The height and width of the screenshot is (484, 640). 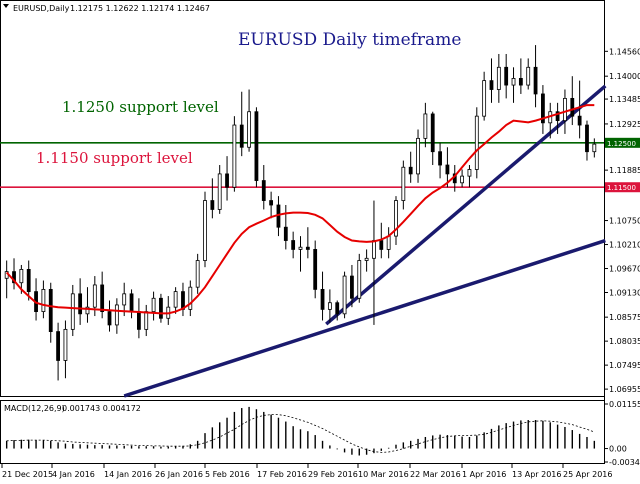 I want to click on price-tick-label: 1.10750, so click(x=624, y=221).